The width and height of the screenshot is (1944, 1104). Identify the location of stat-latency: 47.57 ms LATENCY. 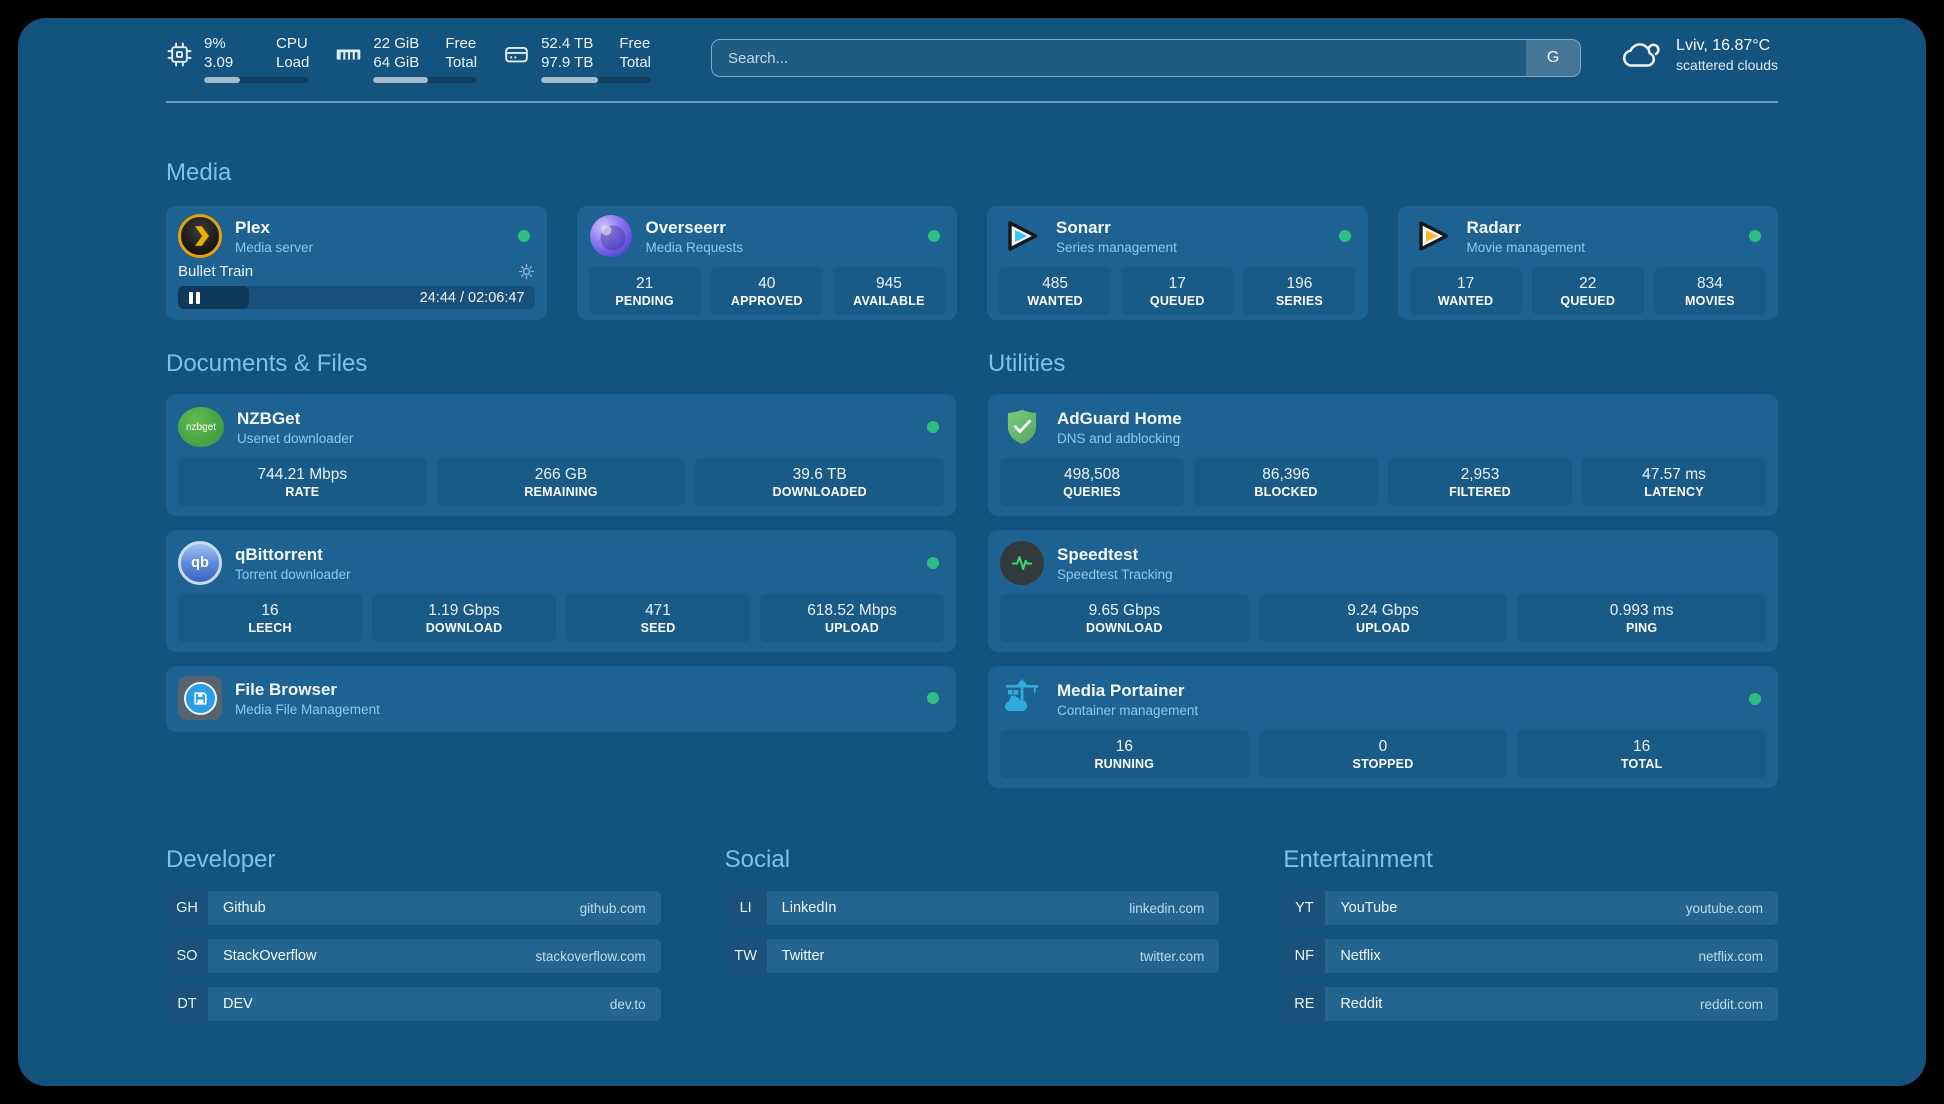
(1674, 482).